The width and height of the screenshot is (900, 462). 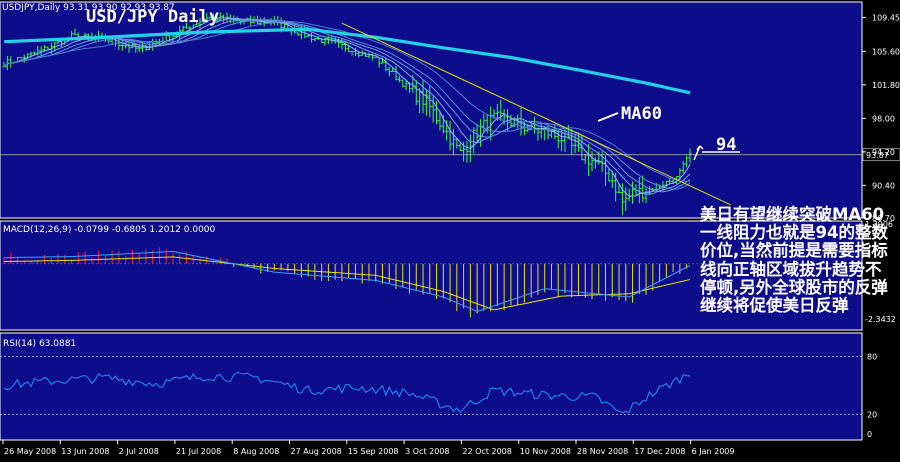 I want to click on date-tick-label: 10 Nov 2008, so click(x=545, y=451).